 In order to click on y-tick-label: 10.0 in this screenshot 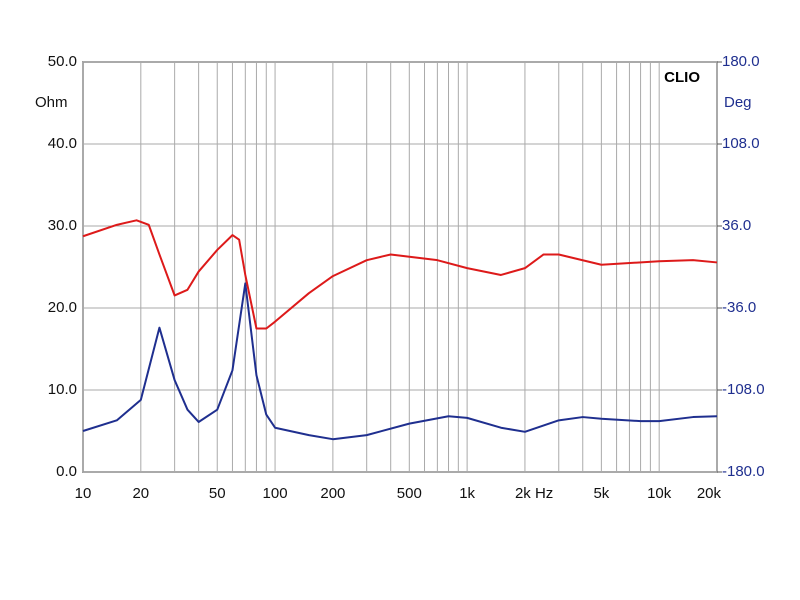, I will do `click(62, 389)`.